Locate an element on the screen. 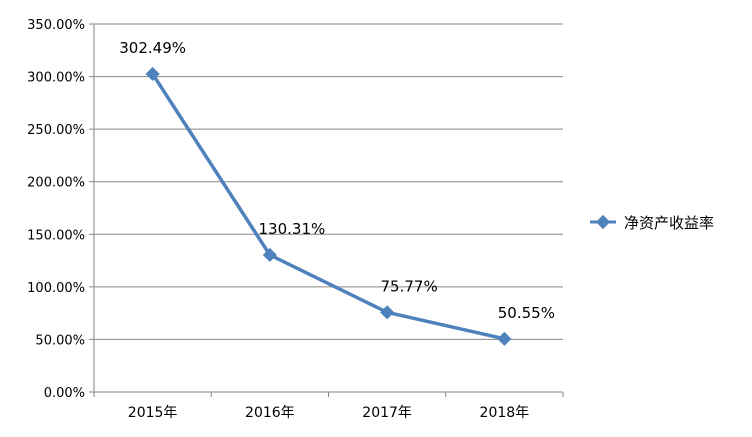 The image size is (752, 437). y-tick-label: 250.00% is located at coordinates (56, 130).